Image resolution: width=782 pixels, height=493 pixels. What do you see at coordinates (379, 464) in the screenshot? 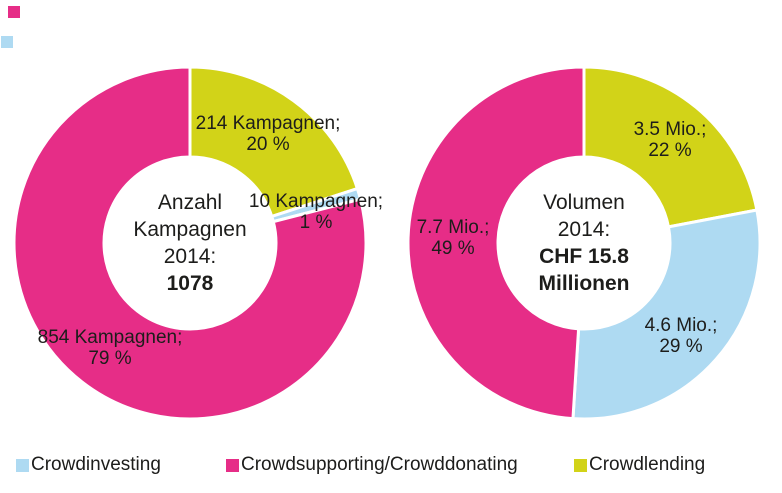
I see `legend-label: Crowdsupporting/Crowddonating` at bounding box center [379, 464].